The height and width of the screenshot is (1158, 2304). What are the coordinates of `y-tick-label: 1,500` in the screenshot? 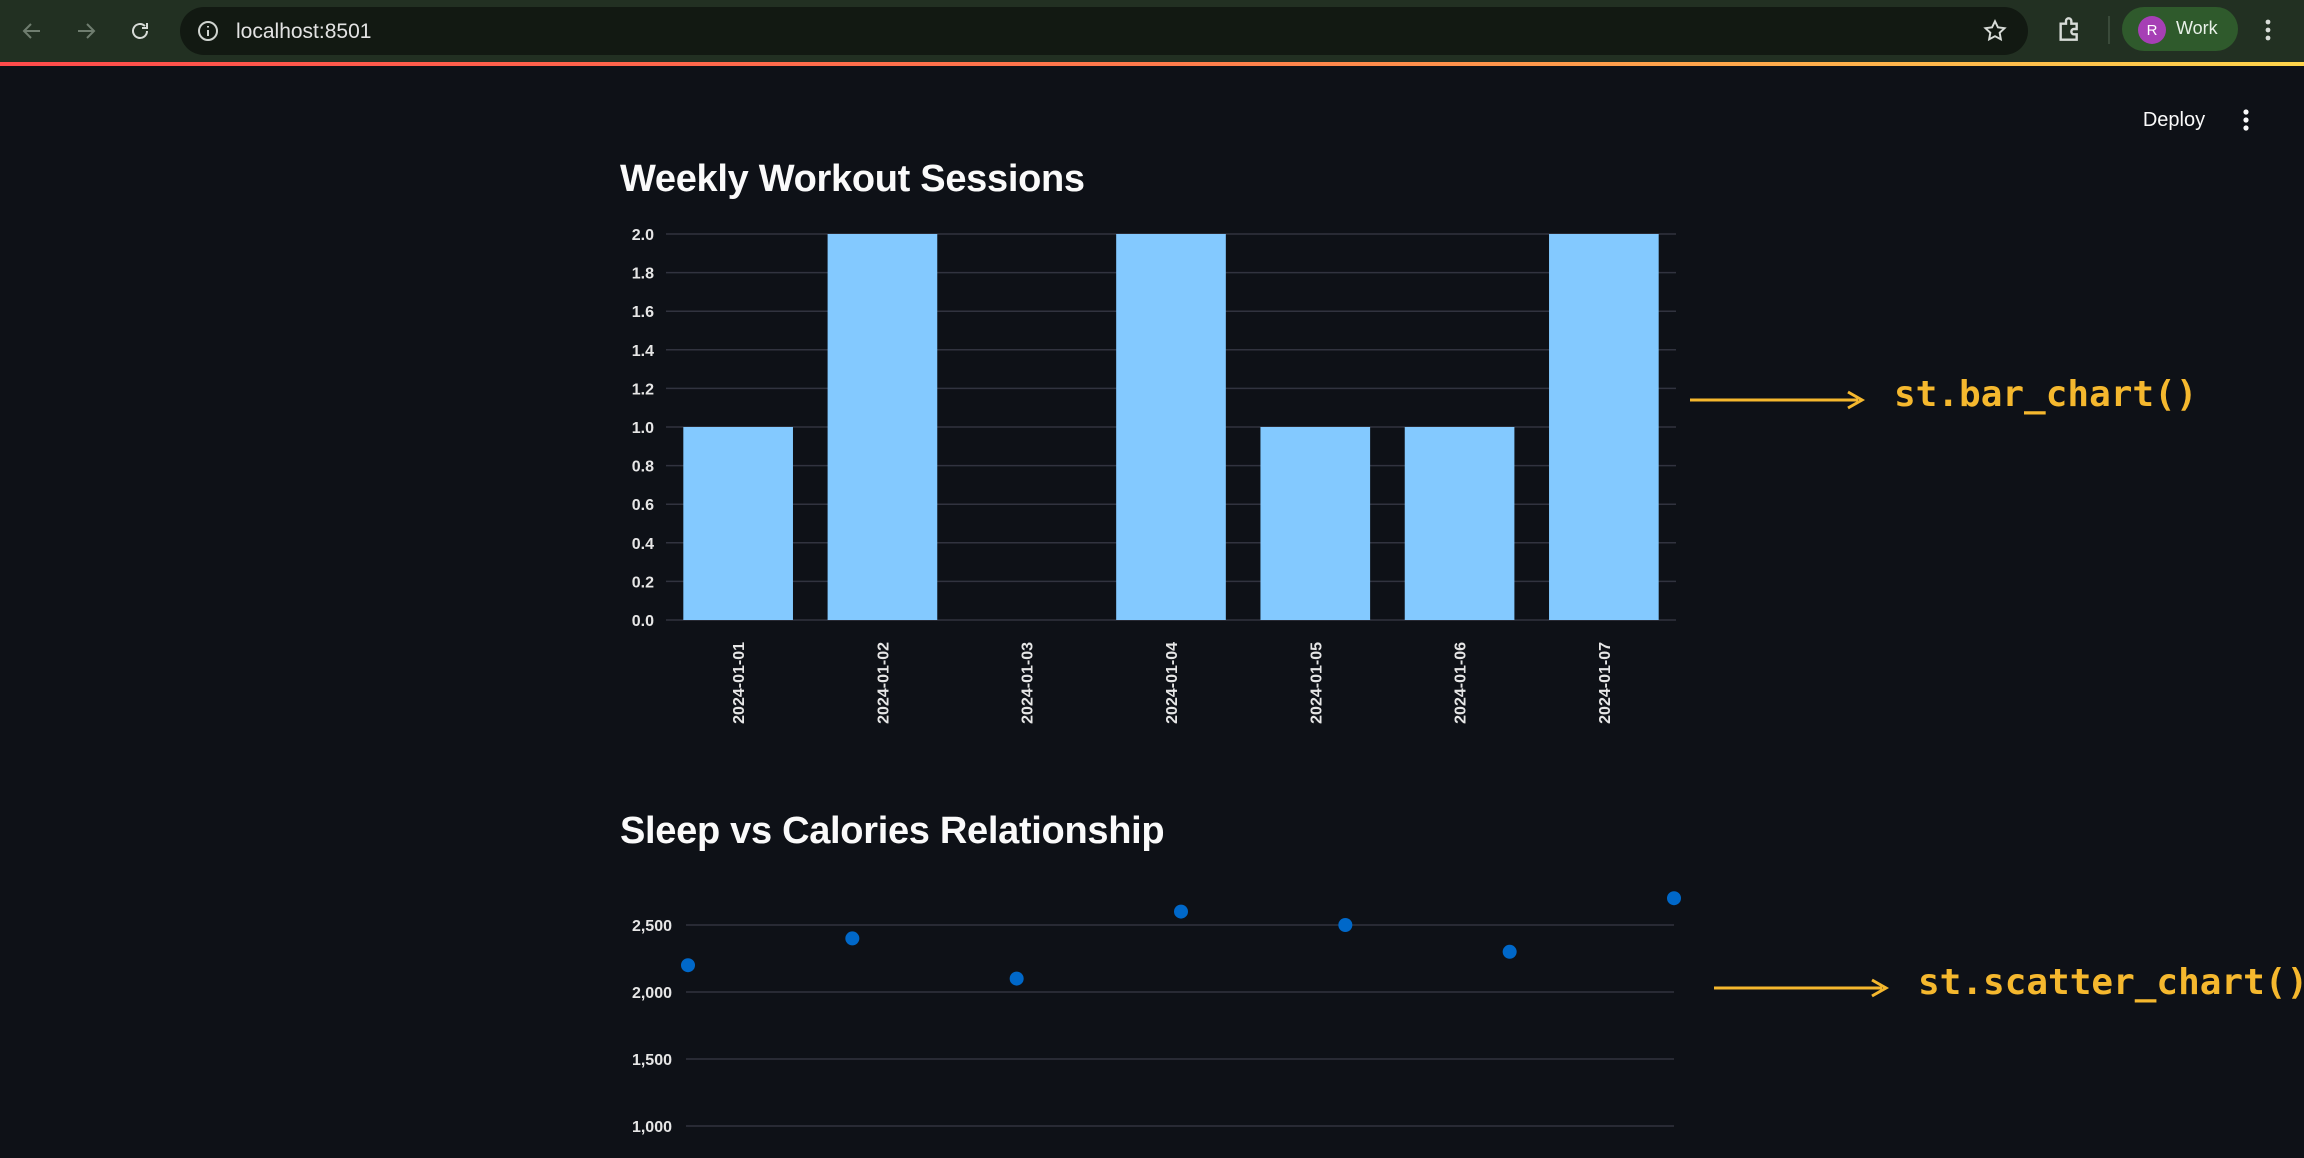 It's located at (652, 1060).